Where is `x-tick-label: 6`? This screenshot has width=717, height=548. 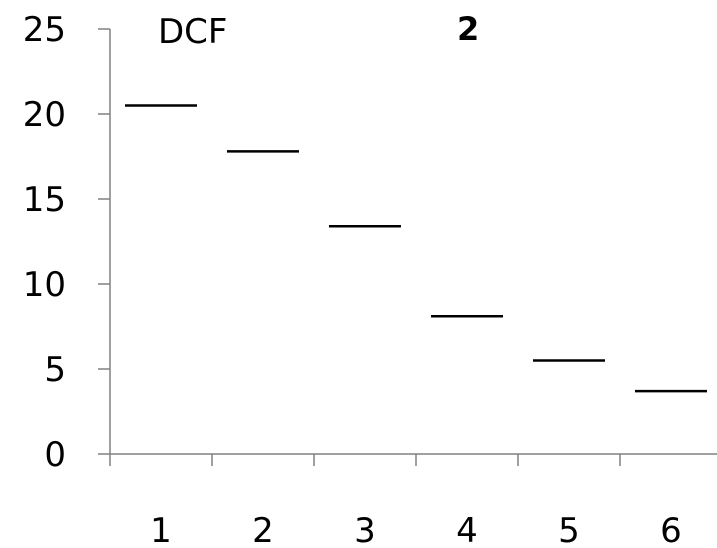 x-tick-label: 6 is located at coordinates (671, 529).